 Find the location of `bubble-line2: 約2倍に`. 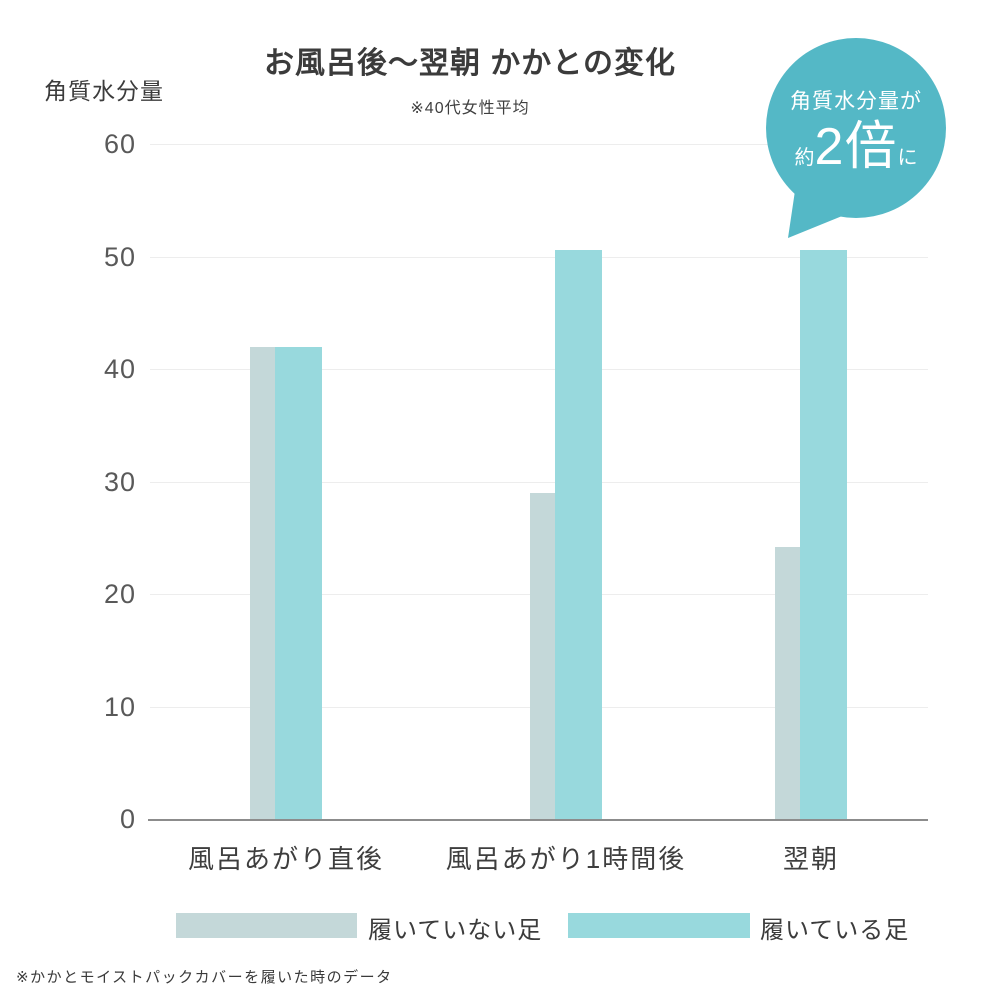

bubble-line2: 約2倍に is located at coordinates (856, 147).